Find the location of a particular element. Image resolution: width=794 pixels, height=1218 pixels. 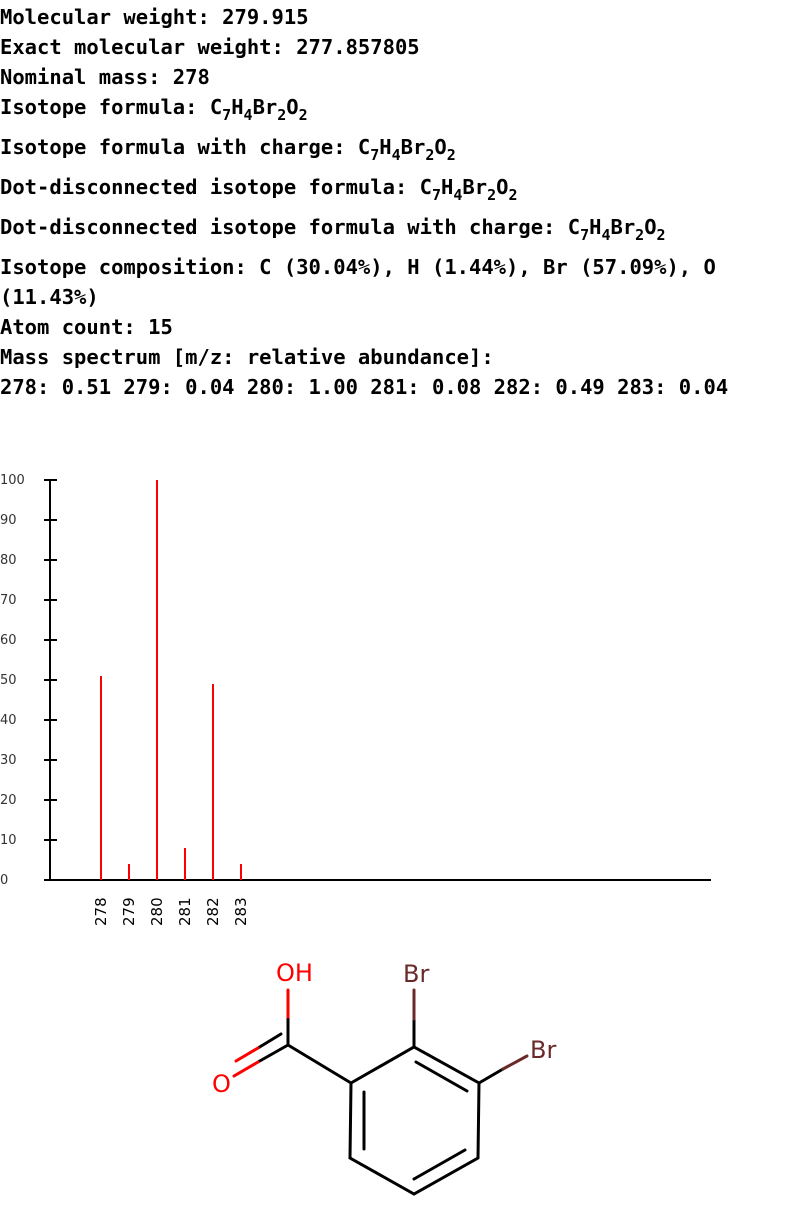

atom-o: O is located at coordinates (221, 1084).